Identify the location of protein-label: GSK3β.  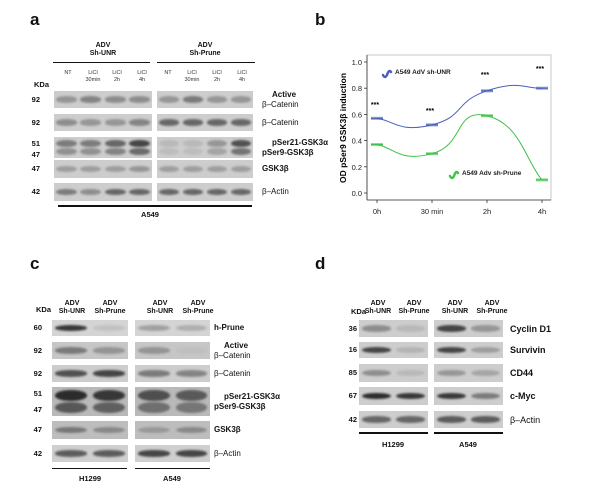
(227, 430).